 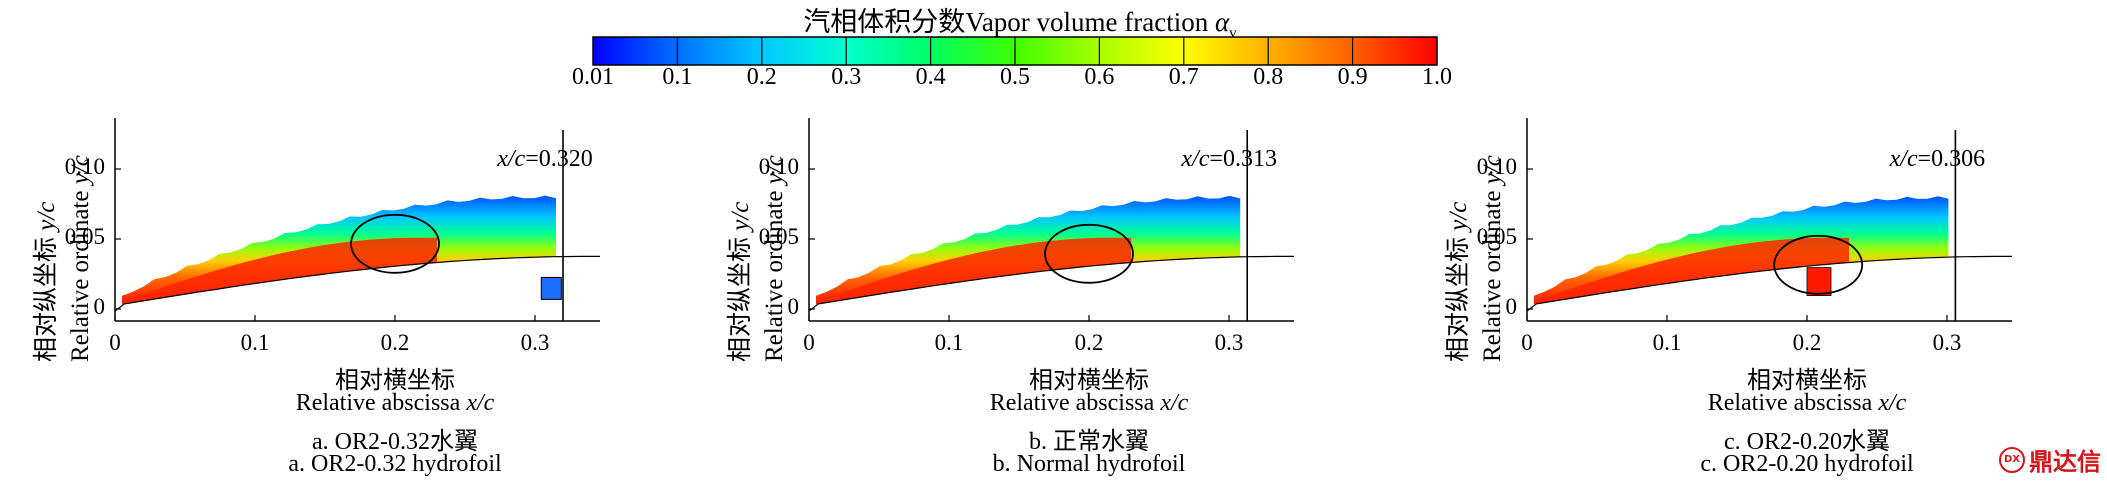 I want to click on colorbar-title-text: 汽相体积分数Vapor volume fraction, so click(x=1009, y=22).